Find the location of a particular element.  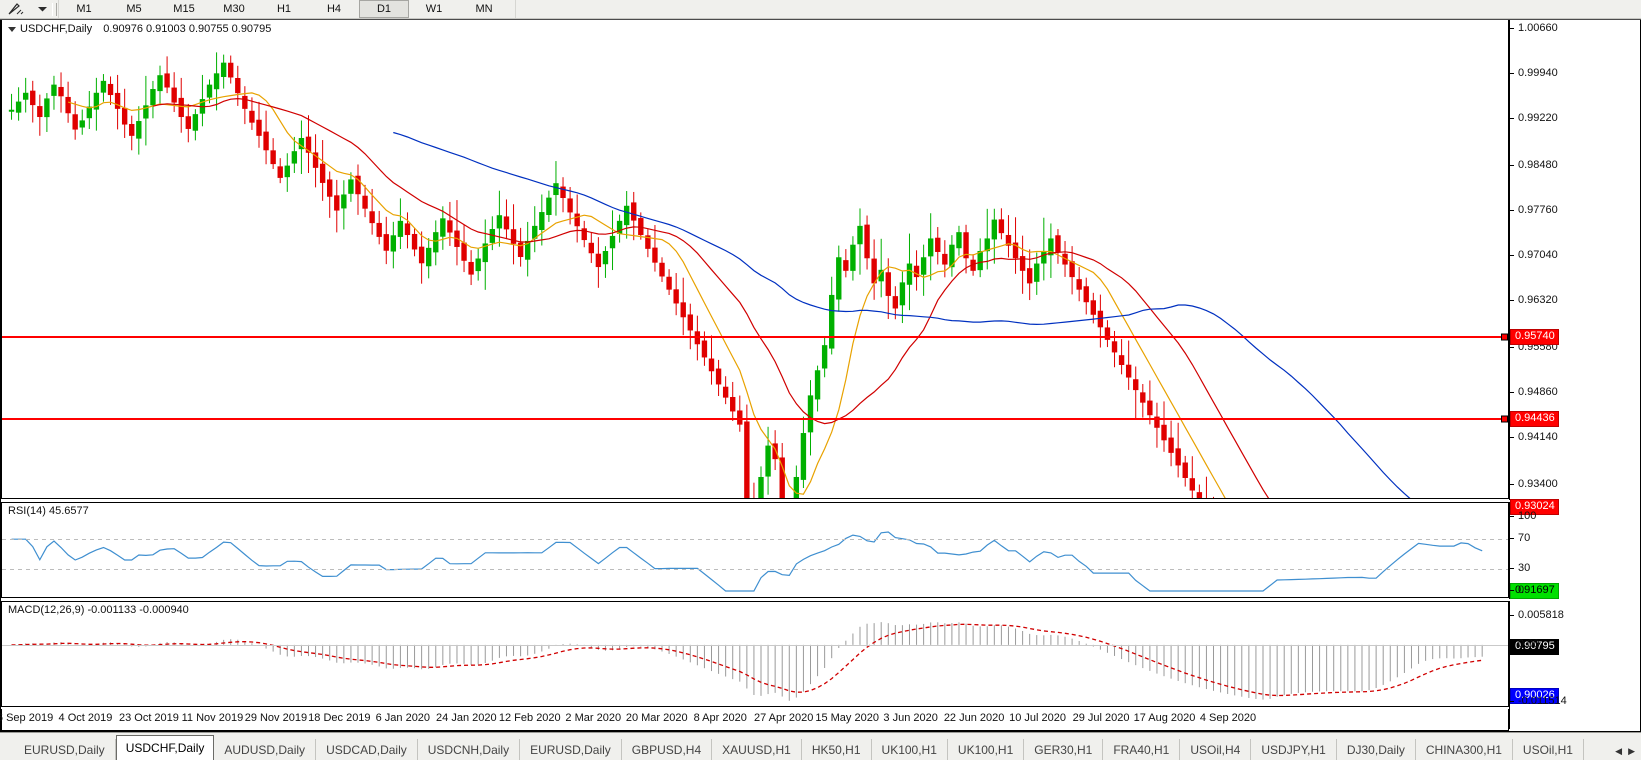

chart-tab-ger30-h1: GER30,H1 is located at coordinates (1064, 749).